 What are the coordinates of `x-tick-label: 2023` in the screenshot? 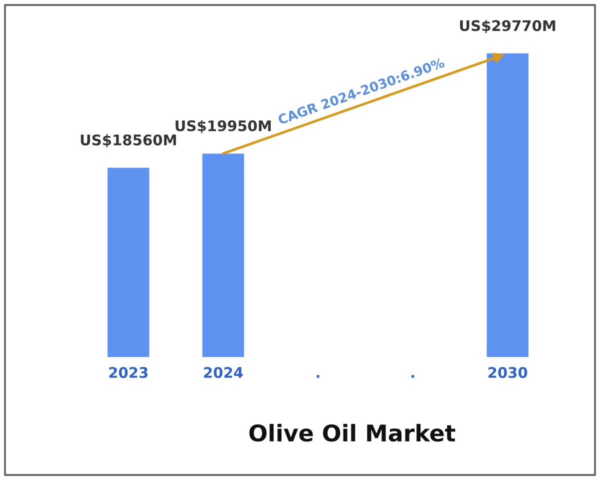 It's located at (128, 372).